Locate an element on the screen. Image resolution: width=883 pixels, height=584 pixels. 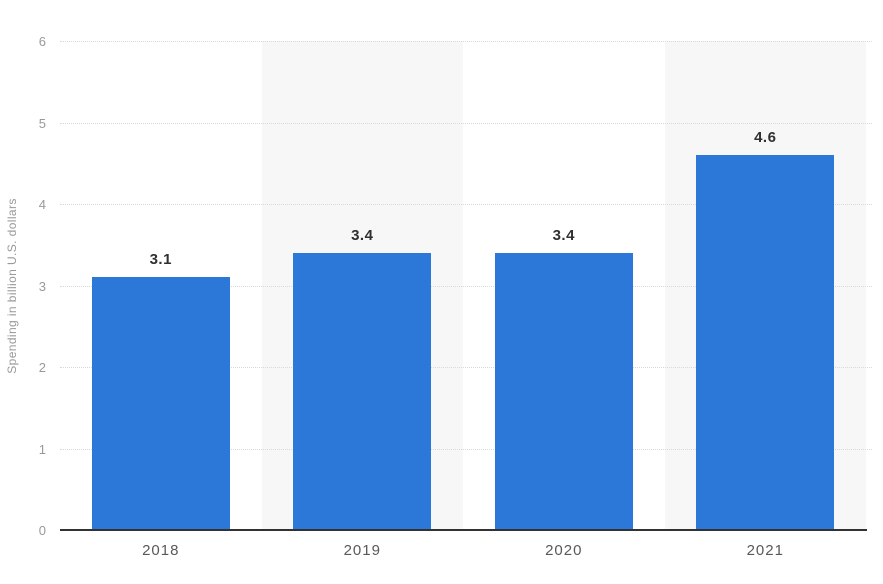
x-tick-label: 2021 is located at coordinates (765, 550).